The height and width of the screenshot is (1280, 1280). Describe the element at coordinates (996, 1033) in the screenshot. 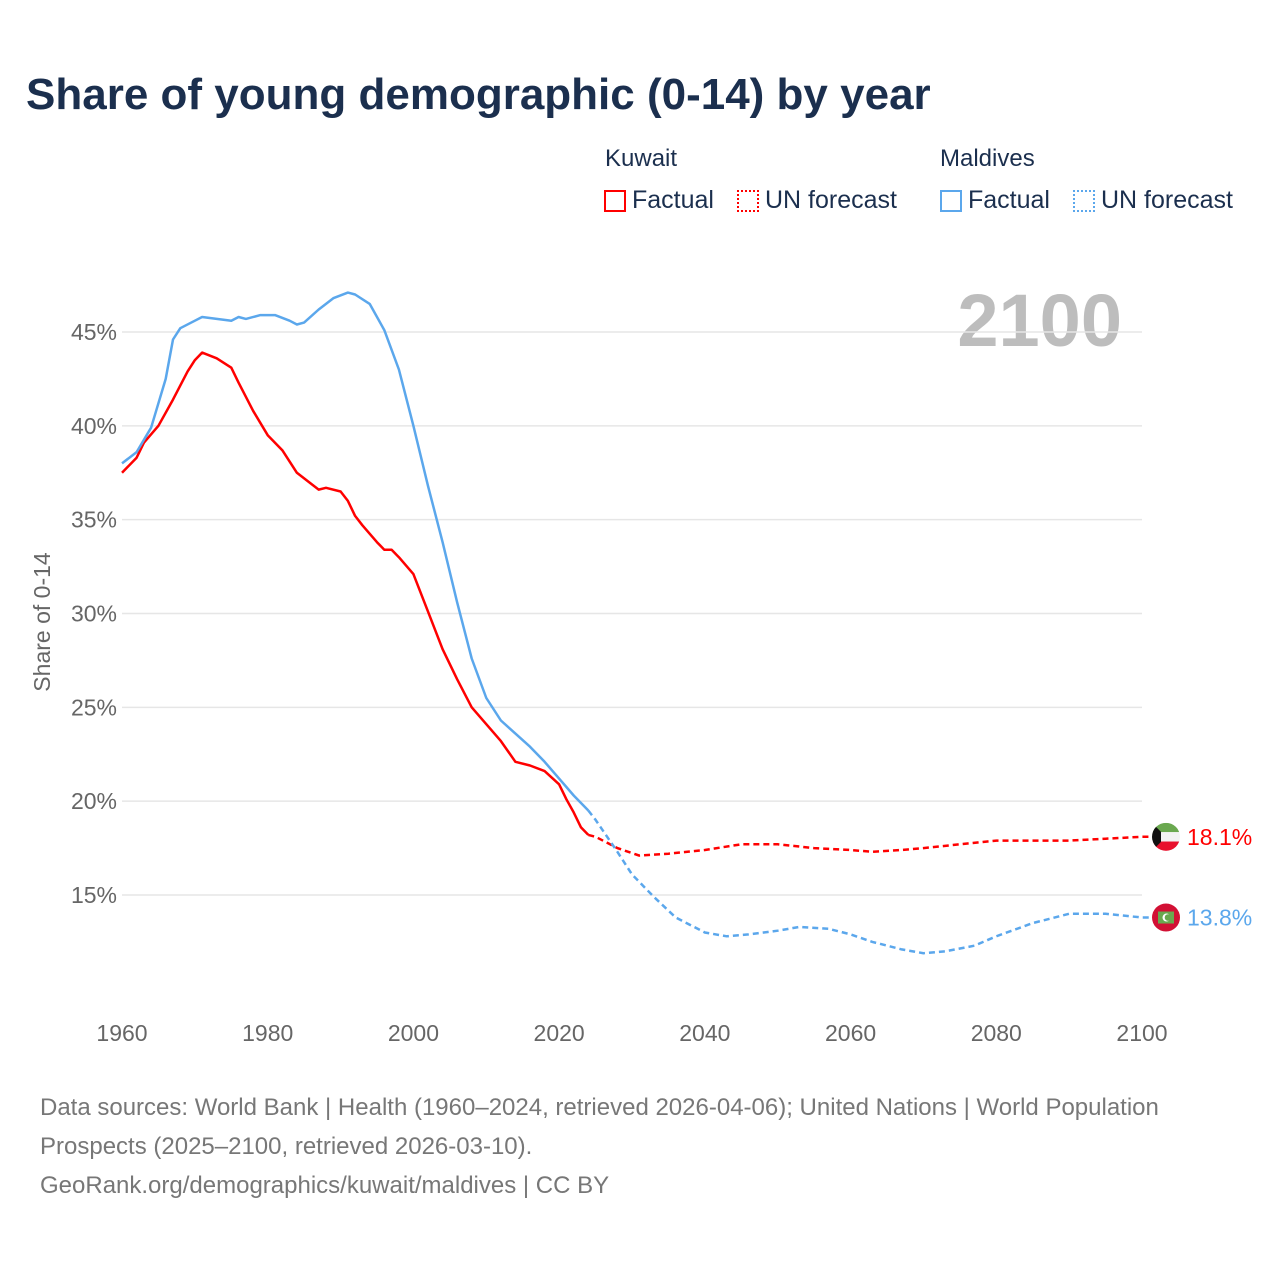

I see `x-tick-label: 2080` at that location.